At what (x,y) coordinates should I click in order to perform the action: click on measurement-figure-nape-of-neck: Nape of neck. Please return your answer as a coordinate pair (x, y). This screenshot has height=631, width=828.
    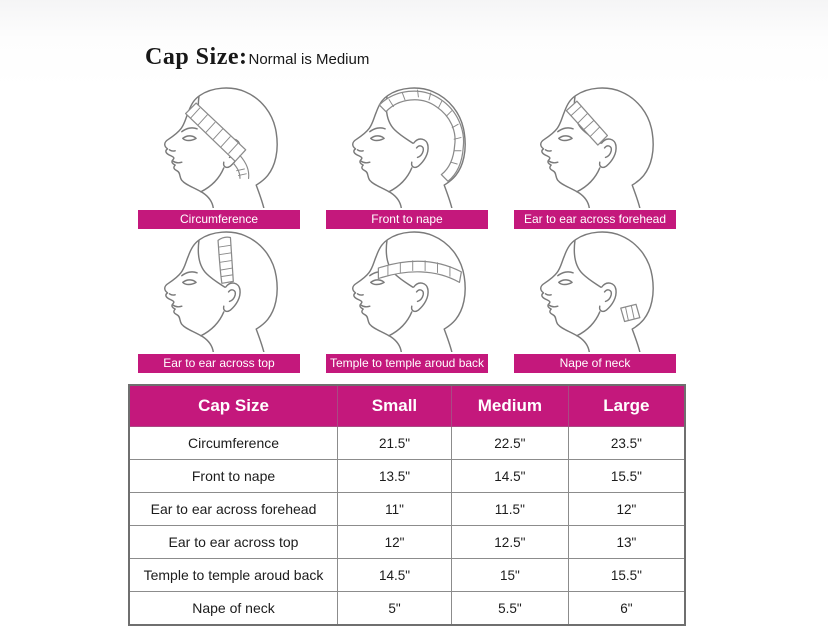
    Looking at the image, I should click on (595, 300).